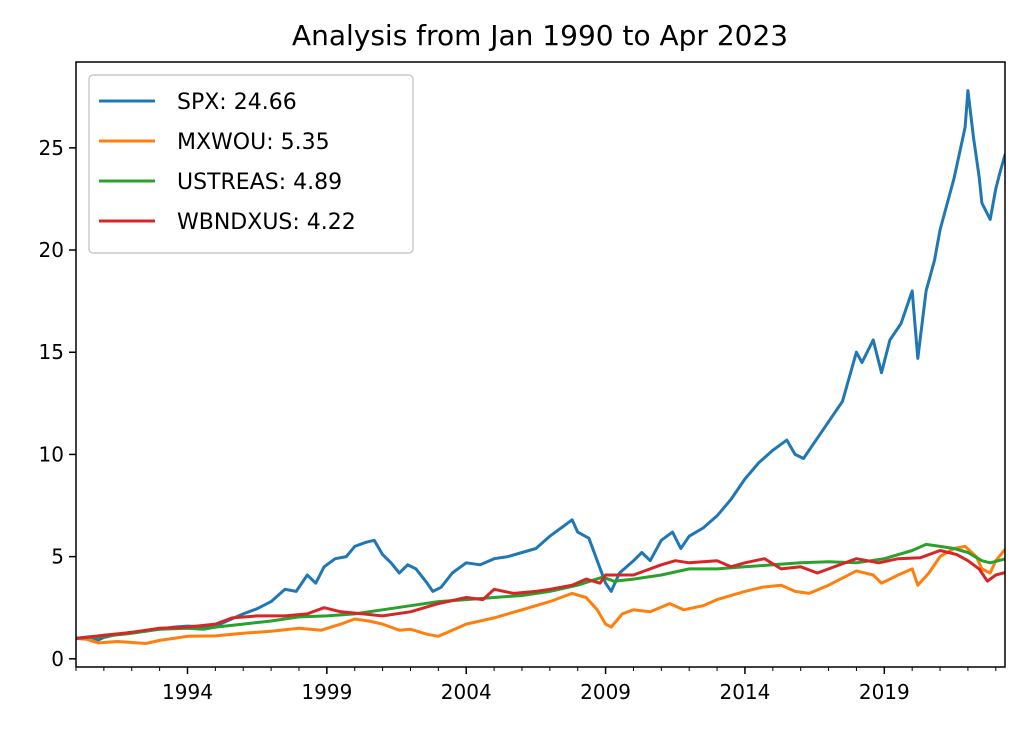 The height and width of the screenshot is (734, 1024). I want to click on legend-label: SPX: 24.66, so click(237, 102).